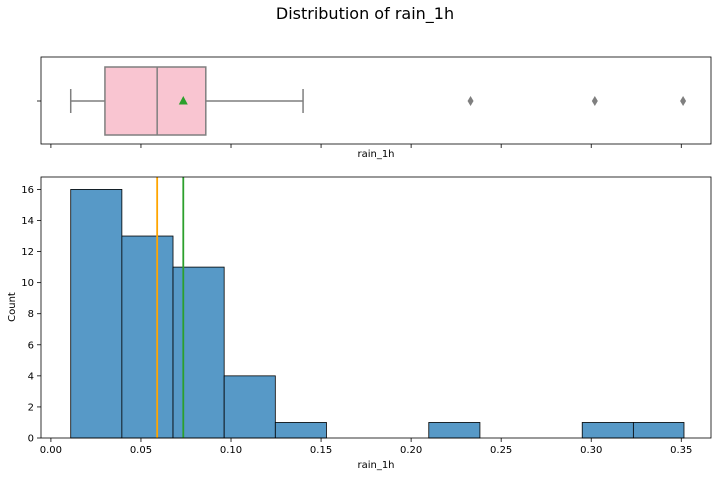  Describe the element at coordinates (591, 450) in the screenshot. I see `x-tick-label: 0.30` at that location.